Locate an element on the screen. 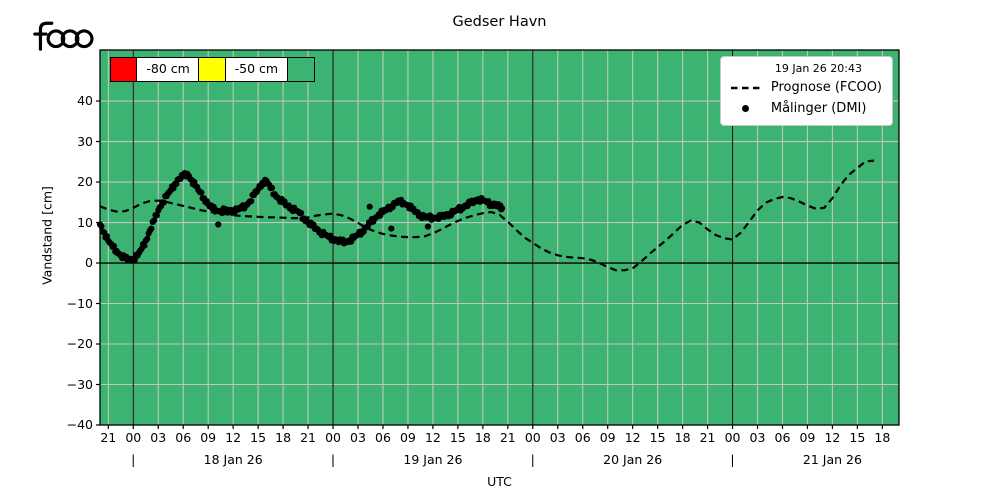 The width and height of the screenshot is (1000, 500). fcoo-logo-icon is located at coordinates (63, 36).